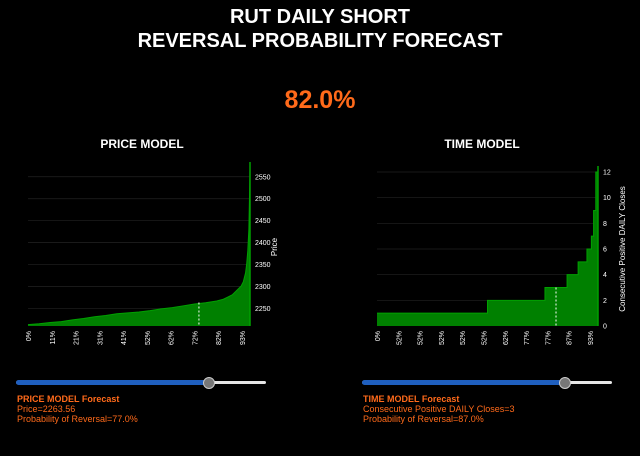 Image resolution: width=640 pixels, height=456 pixels. Describe the element at coordinates (243, 338) in the screenshot. I see `price-x-tick-label: 93%` at that location.